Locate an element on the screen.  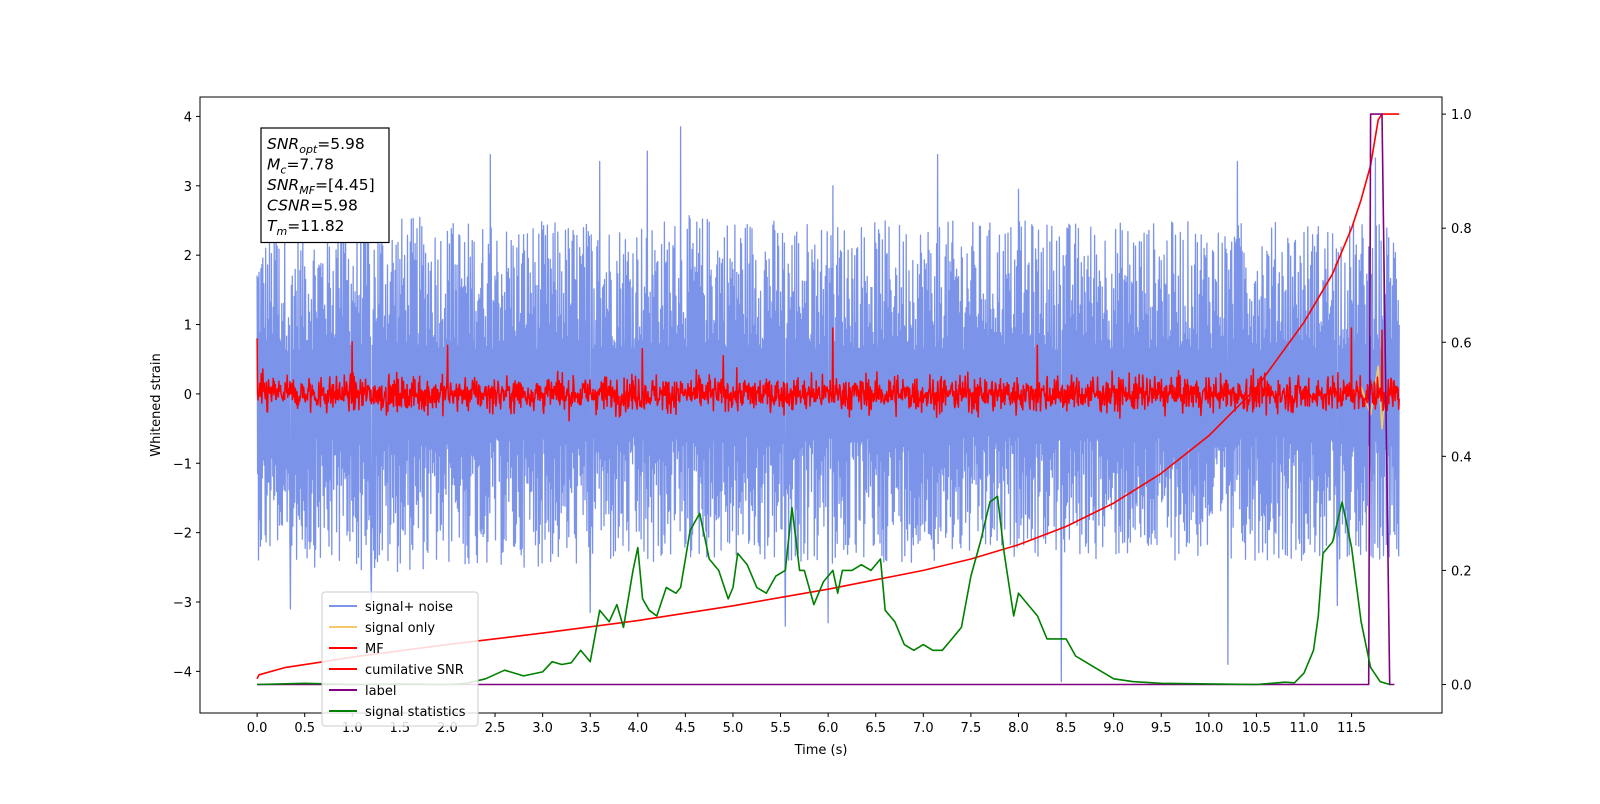
y-tick-label: 2 is located at coordinates (188, 256).